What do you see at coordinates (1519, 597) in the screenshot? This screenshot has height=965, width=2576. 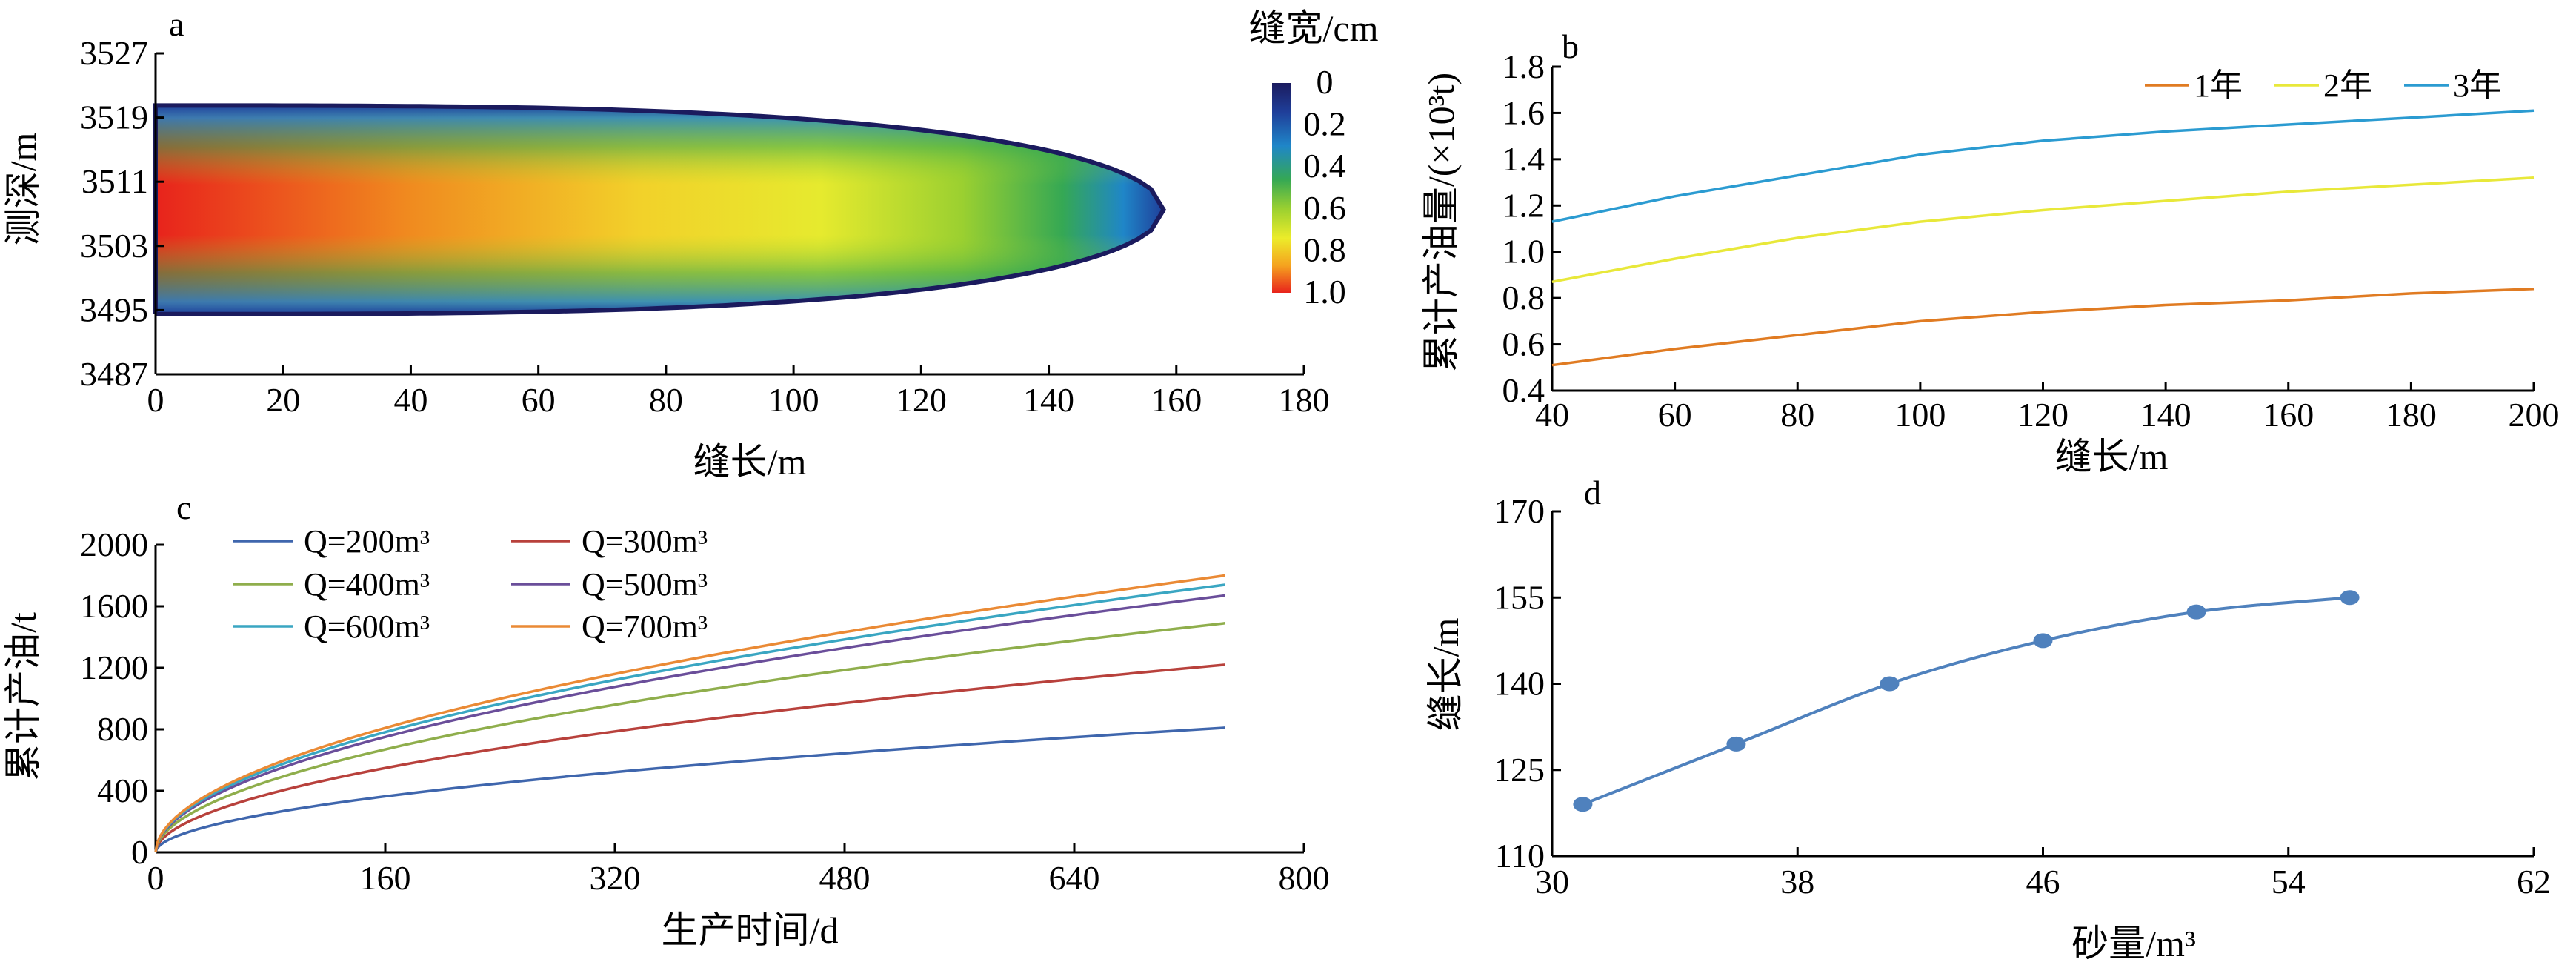 I see `panel-d-y-tick-label: 155` at bounding box center [1519, 597].